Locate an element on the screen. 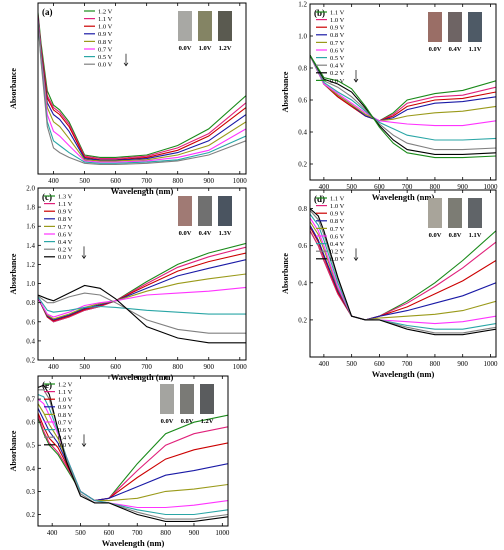 The image size is (504, 550). film-swatches: 0.0V 0.4V 1.3V is located at coordinates (205, 216).